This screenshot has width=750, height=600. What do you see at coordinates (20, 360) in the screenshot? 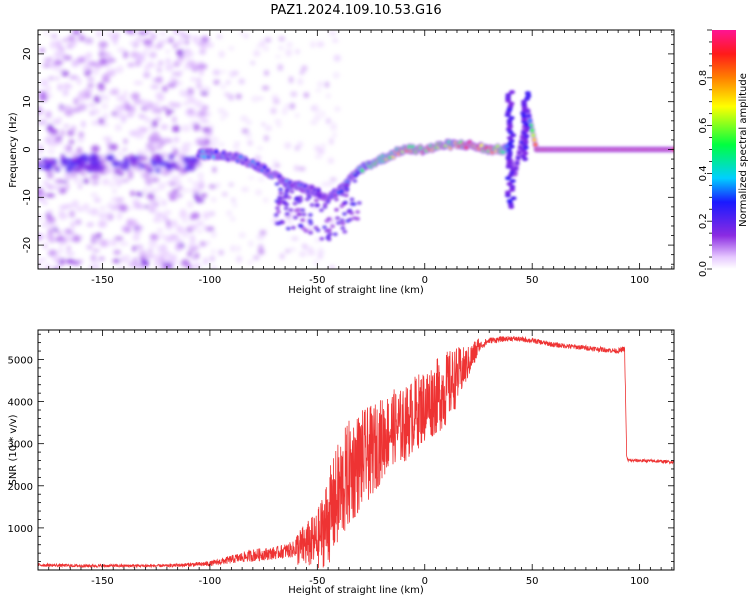
I see `snr-y-tick-label: 5000` at bounding box center [20, 360].